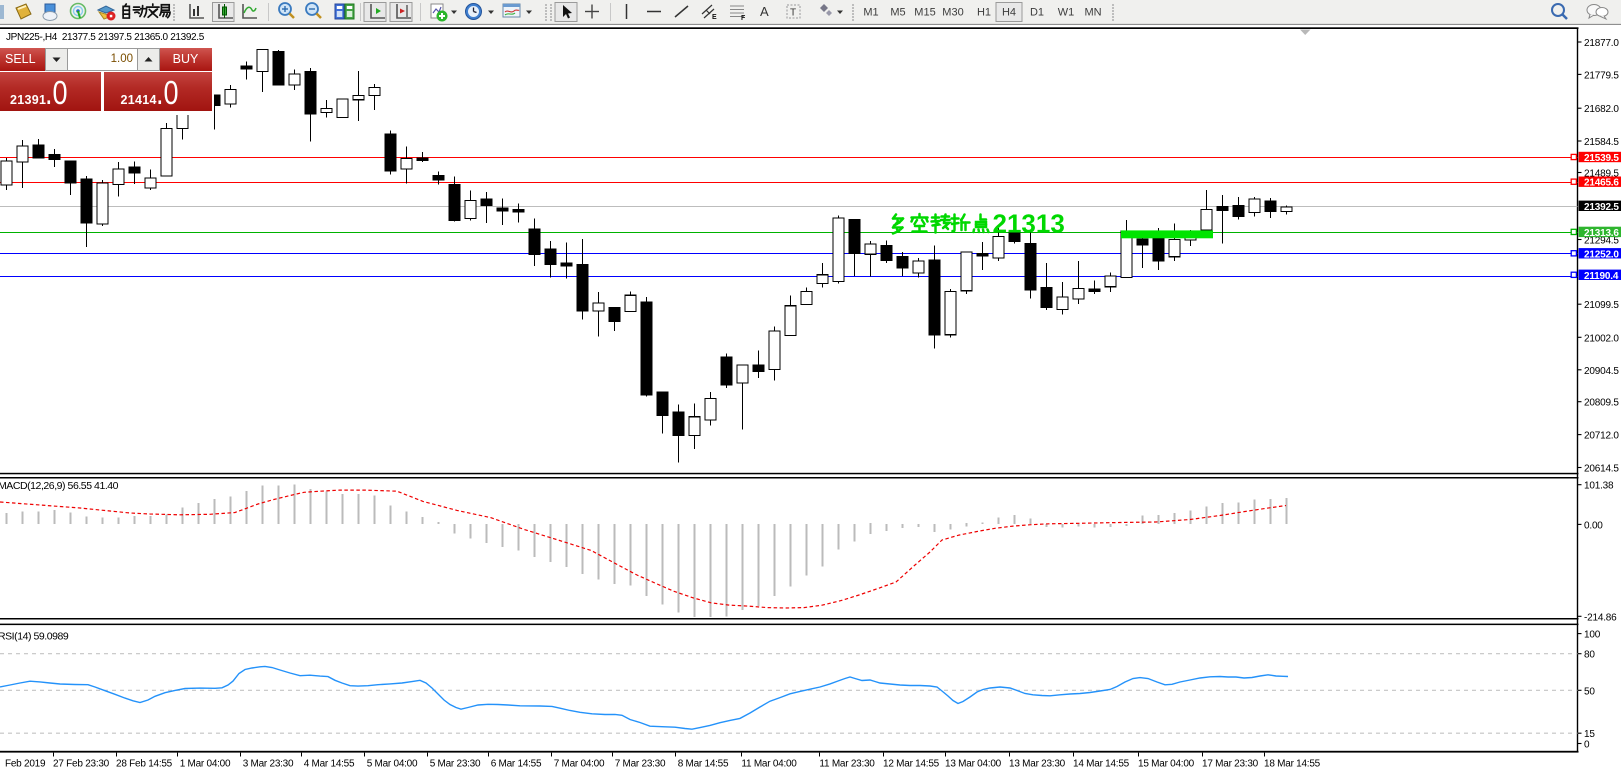 This screenshot has height=775, width=1621. I want to click on svg-text: 6 Mar 14:55, so click(516, 764).